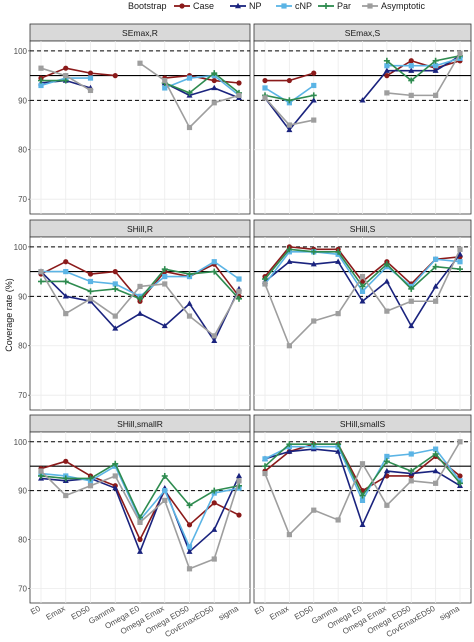  Describe the element at coordinates (338, 444) in the screenshot. I see `point-par-gamma` at that location.